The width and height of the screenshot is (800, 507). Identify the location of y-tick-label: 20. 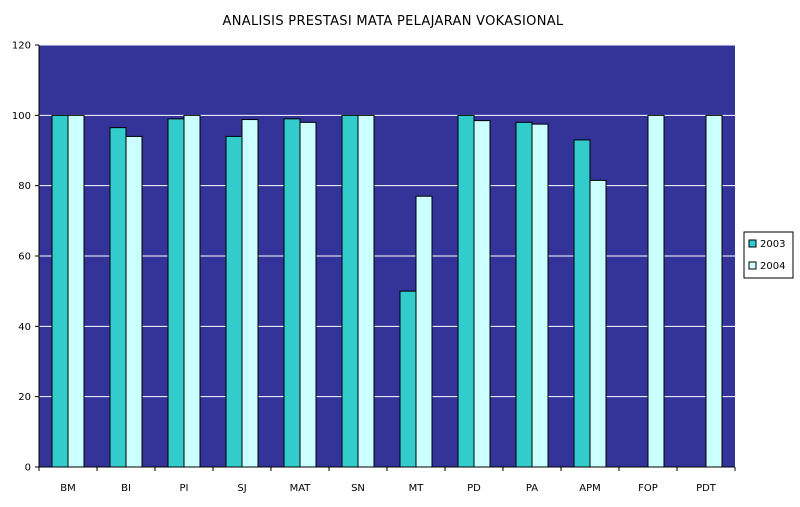
(24, 397).